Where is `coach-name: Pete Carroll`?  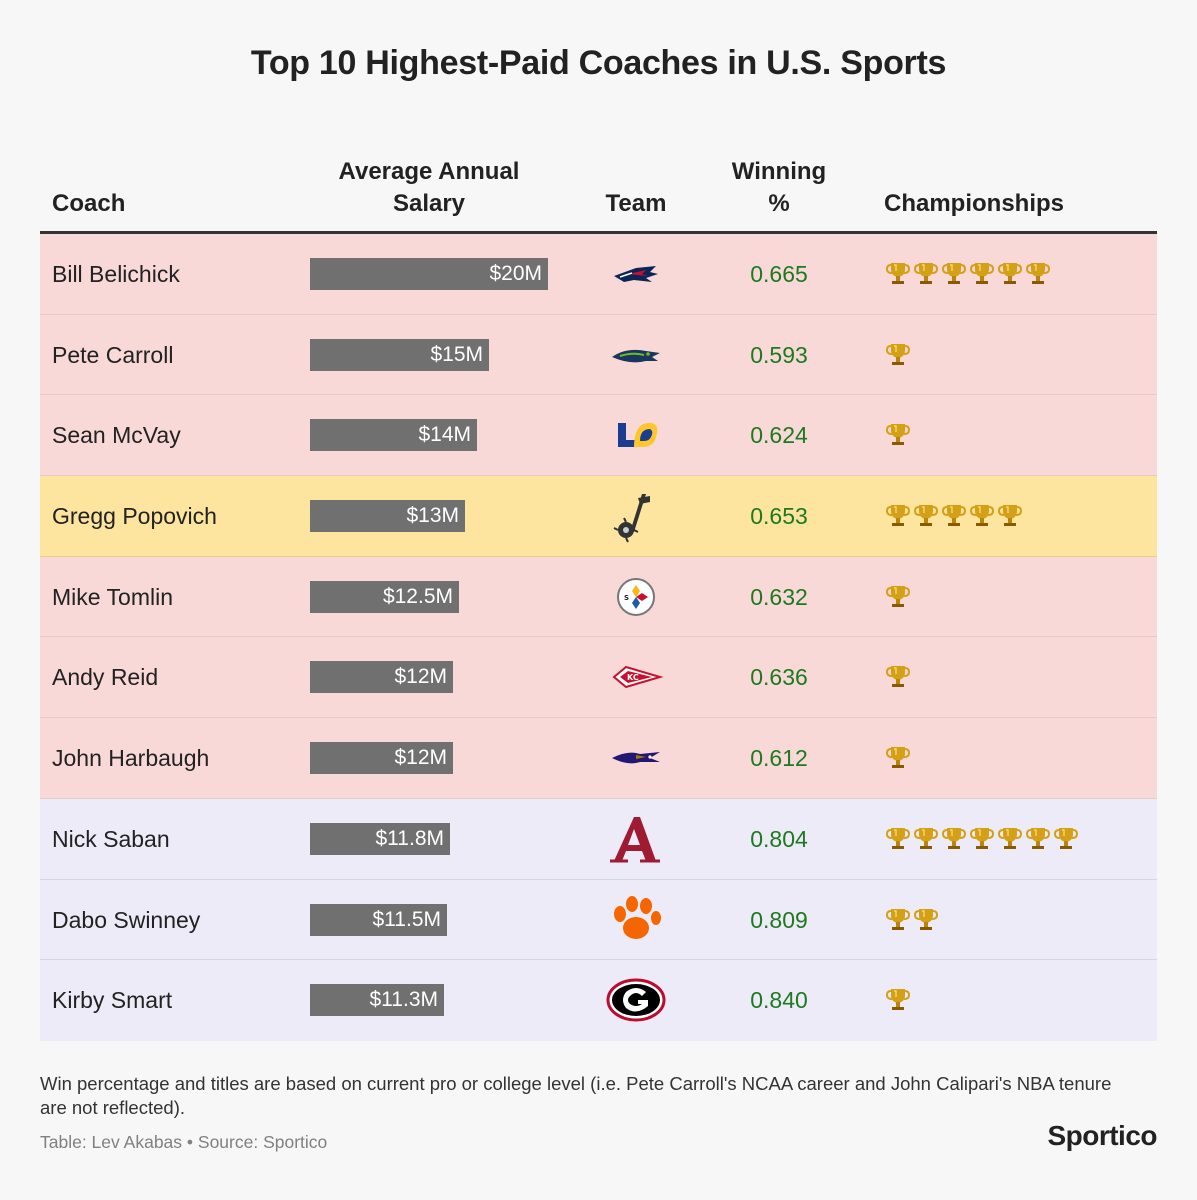
coach-name: Pete Carroll is located at coordinates (113, 354).